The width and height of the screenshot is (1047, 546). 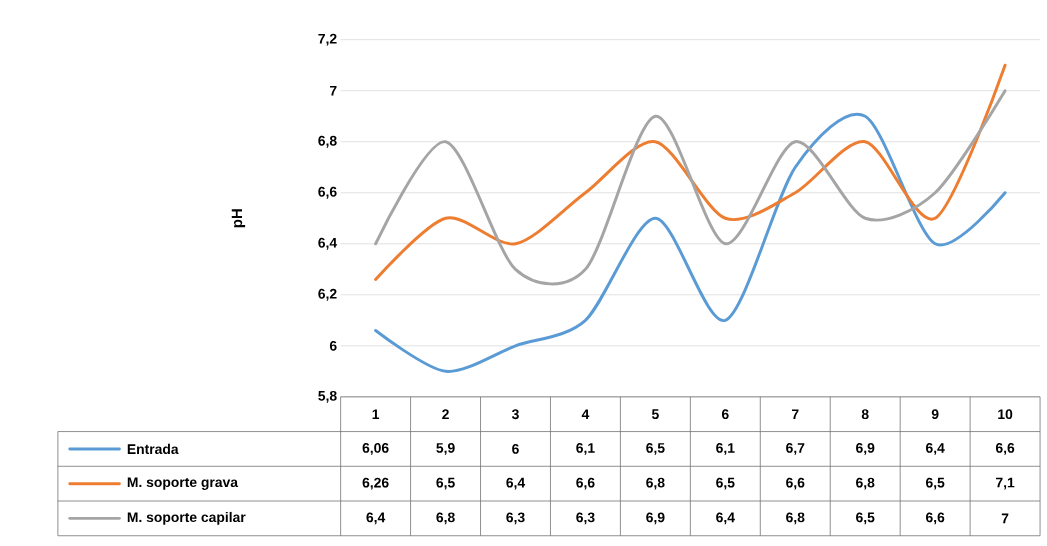 I want to click on y-tick-label: 6,2, so click(x=327, y=295).